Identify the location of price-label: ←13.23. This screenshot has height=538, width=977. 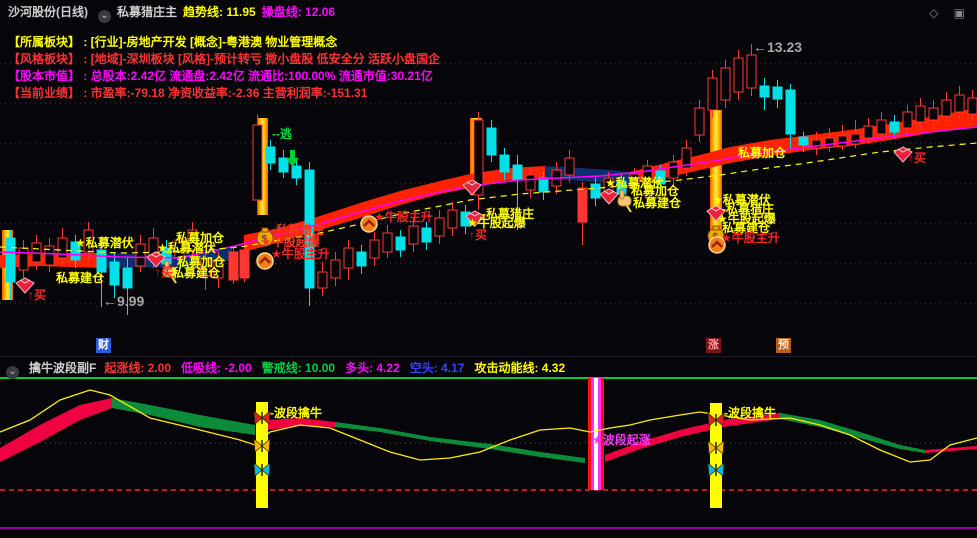
(777, 47).